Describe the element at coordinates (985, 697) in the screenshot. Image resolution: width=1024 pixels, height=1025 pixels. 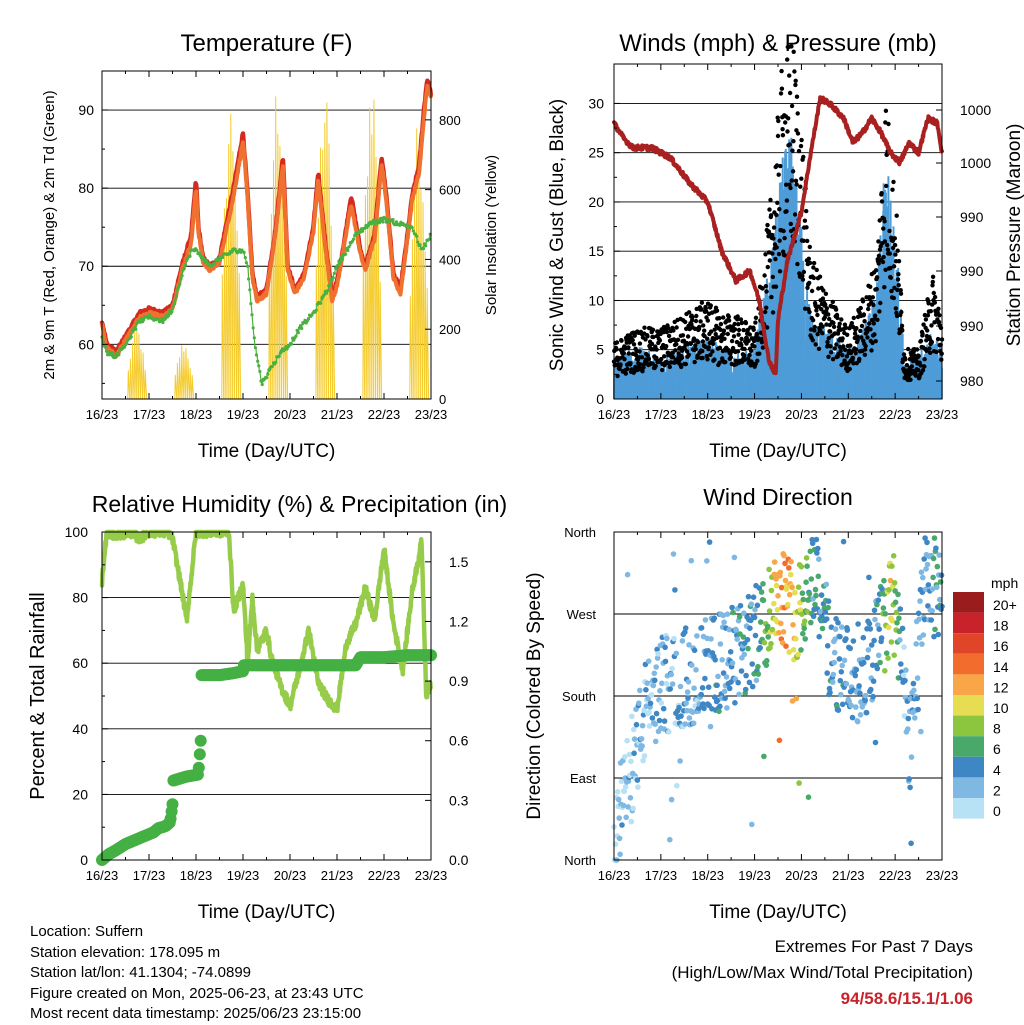
I see `speed-legend: mph 20+ 18 16 14 12 10 8 6 4 2 0` at that location.